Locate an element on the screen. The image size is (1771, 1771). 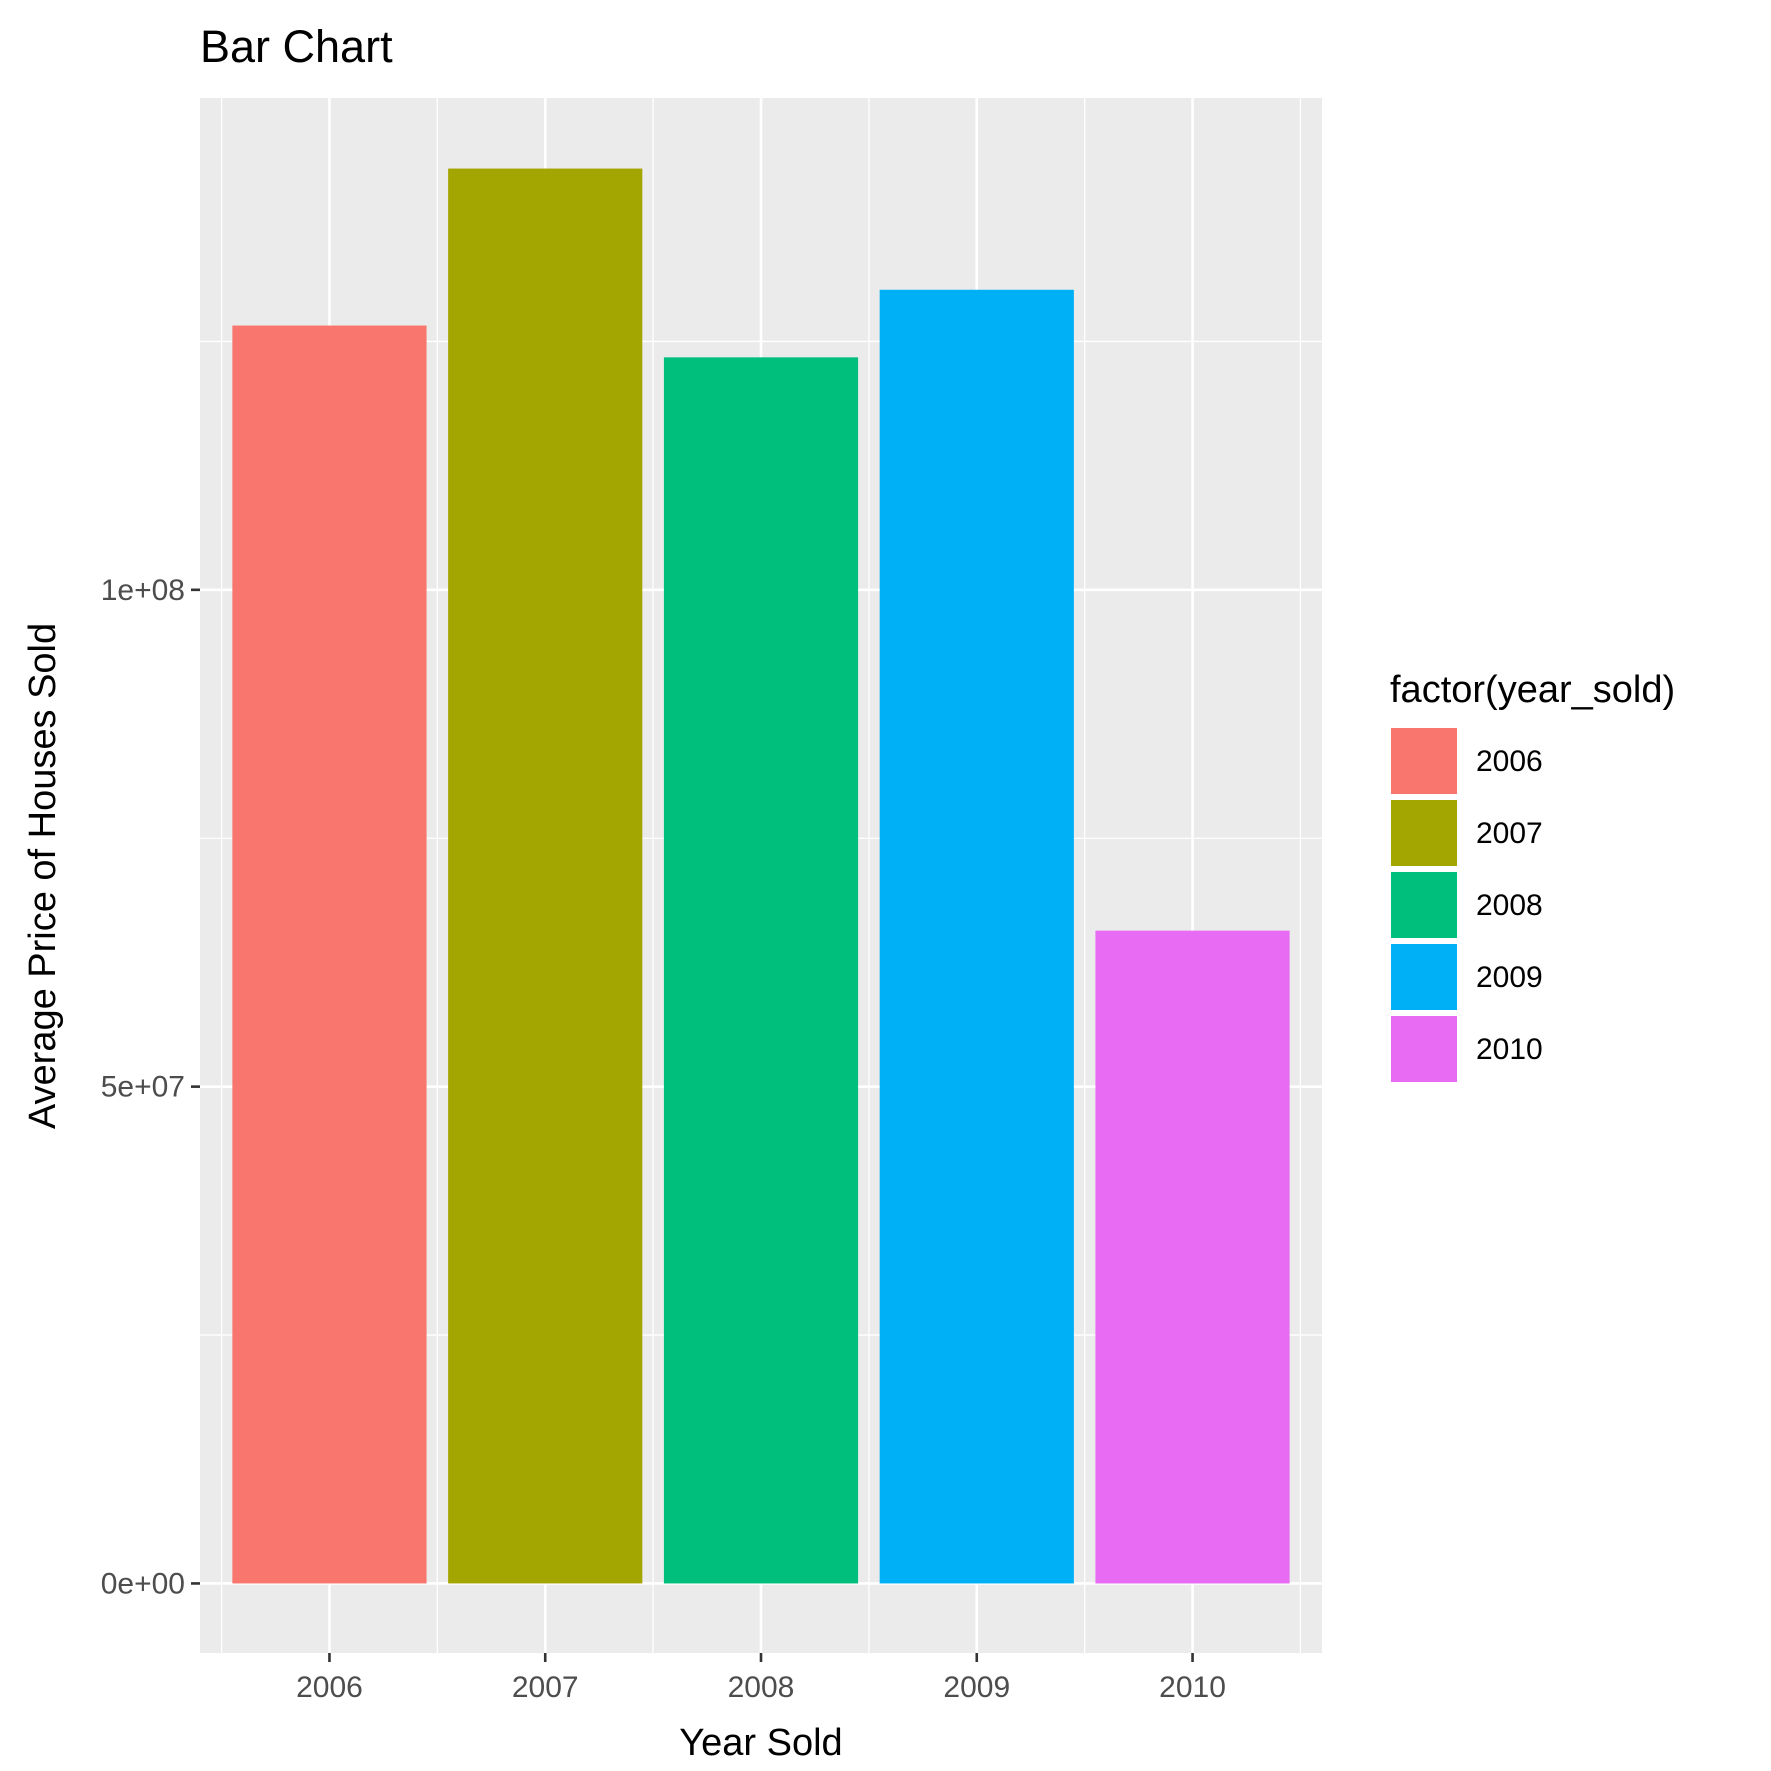
y-tick-label: 0e+00 is located at coordinates (143, 1583).